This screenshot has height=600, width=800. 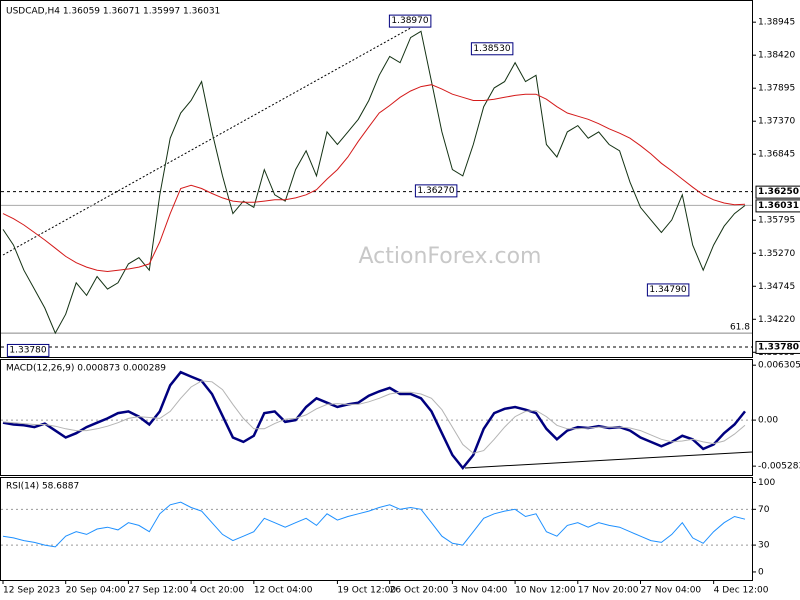 I want to click on x-tick-label: 19 Oct 12:00, so click(x=366, y=591).